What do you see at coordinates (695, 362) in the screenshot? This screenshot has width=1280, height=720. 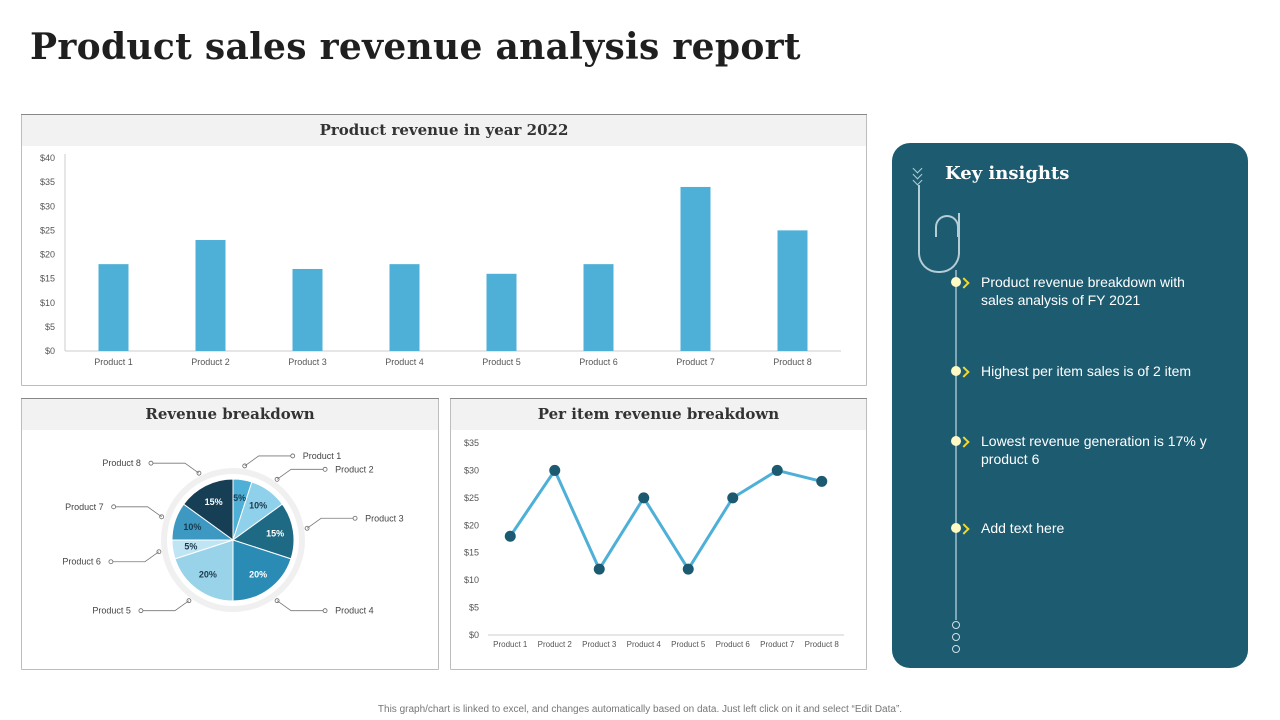 I see `x-tick-label: Product 7` at bounding box center [695, 362].